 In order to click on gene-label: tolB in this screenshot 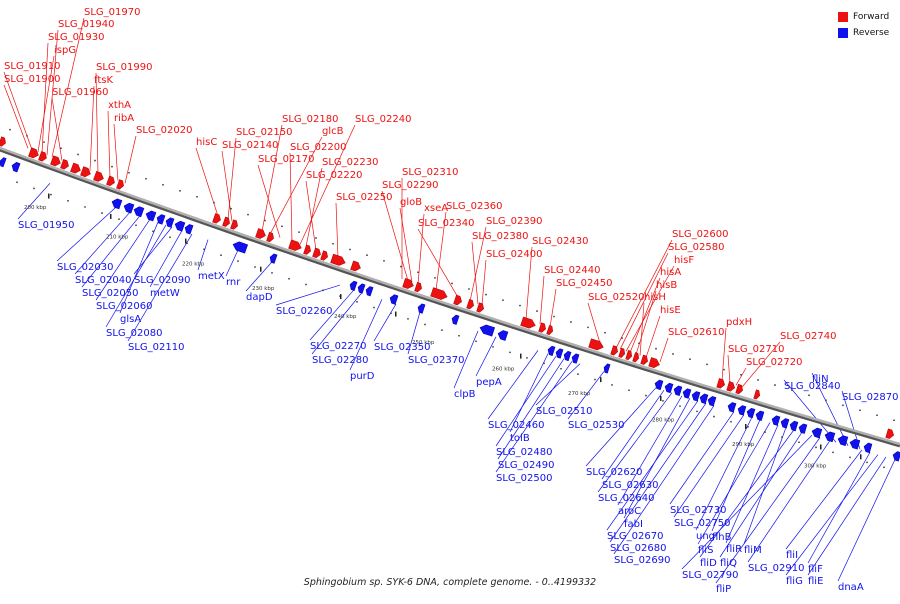, I will do `click(520, 438)`.